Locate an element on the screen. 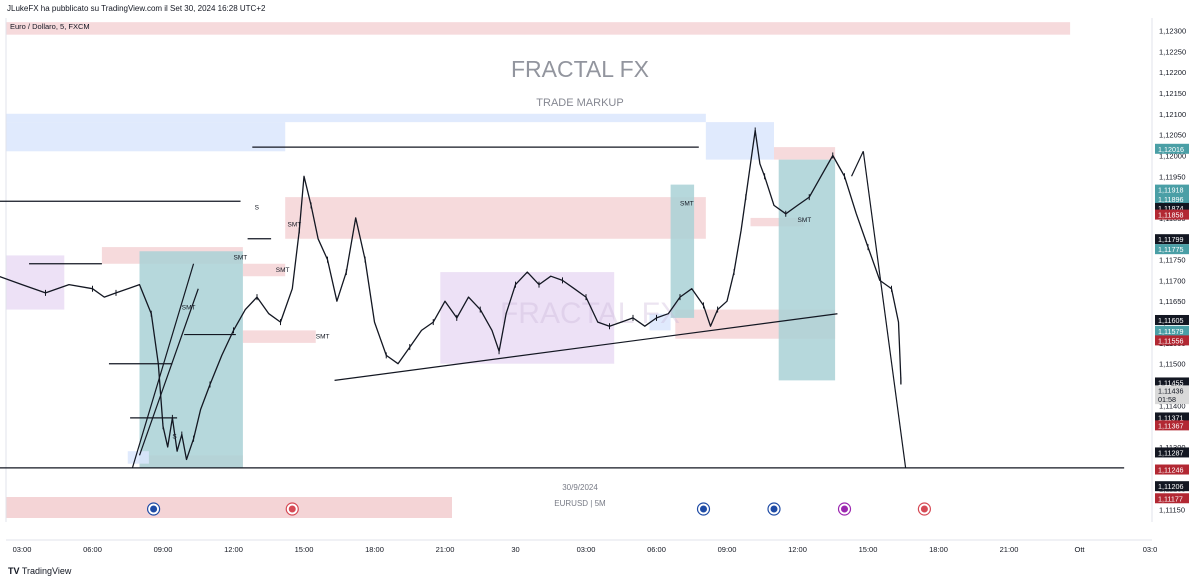  lightning-icon is located at coordinates (844, 509).